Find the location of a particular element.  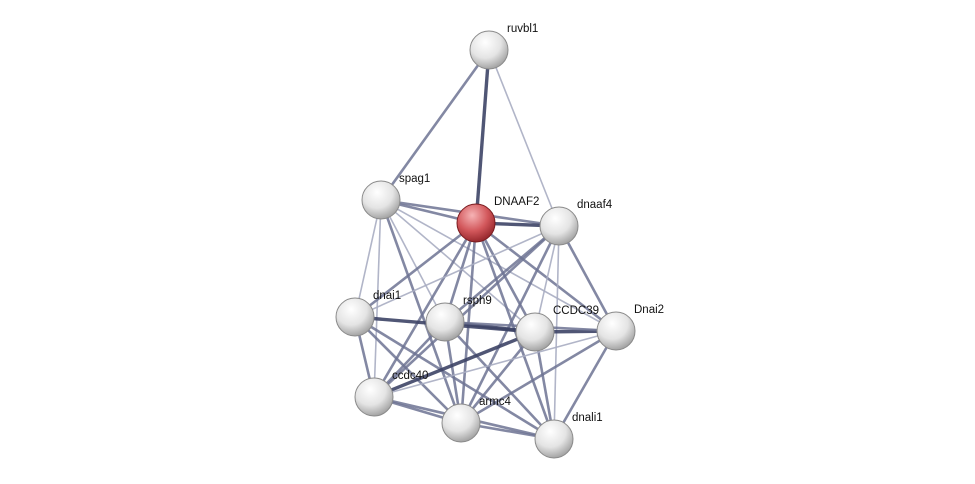

node-label: armc4 is located at coordinates (495, 402).